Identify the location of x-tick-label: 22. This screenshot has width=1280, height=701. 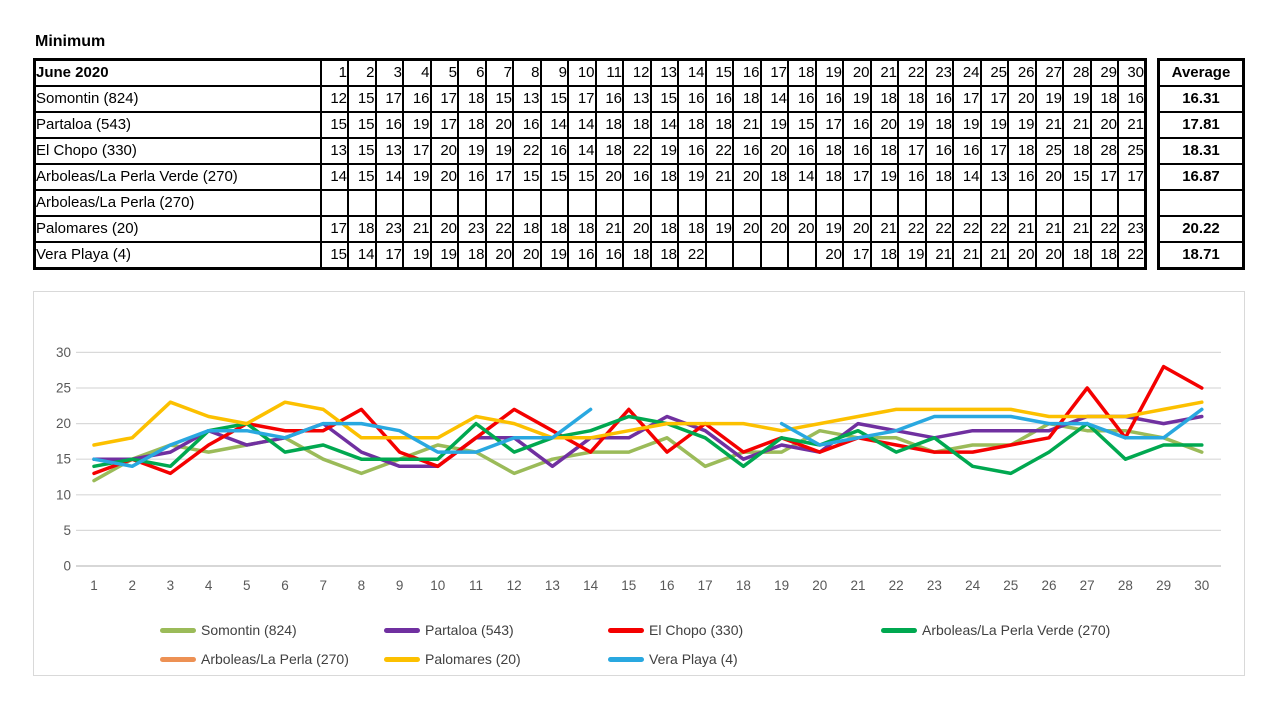
(896, 585).